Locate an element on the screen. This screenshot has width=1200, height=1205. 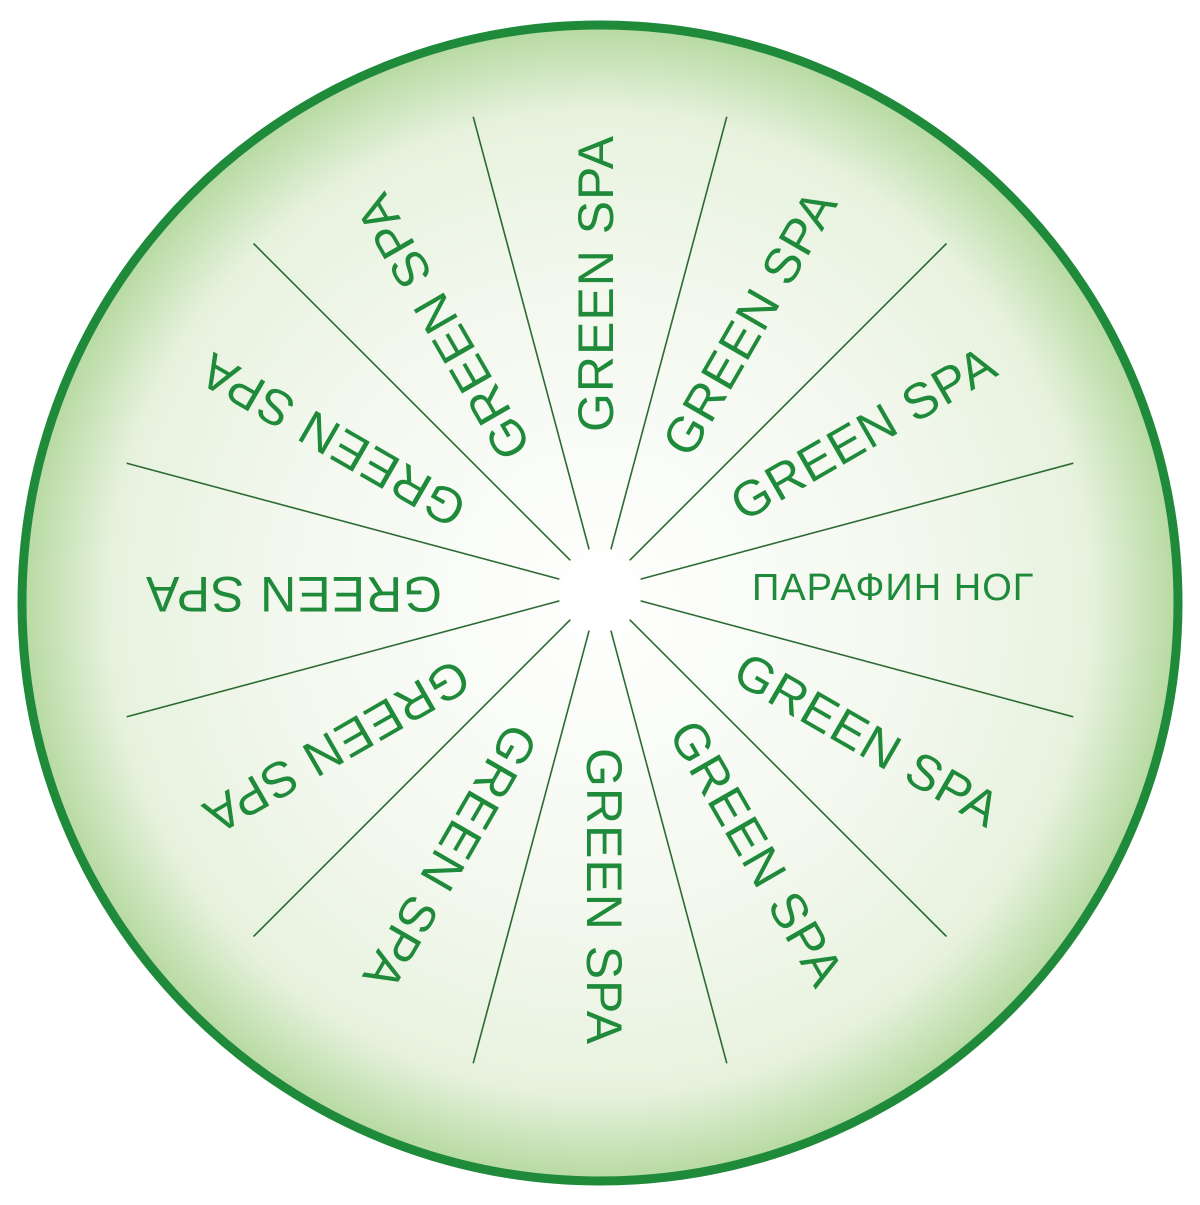
wheel-center-hub is located at coordinates (600, 590).